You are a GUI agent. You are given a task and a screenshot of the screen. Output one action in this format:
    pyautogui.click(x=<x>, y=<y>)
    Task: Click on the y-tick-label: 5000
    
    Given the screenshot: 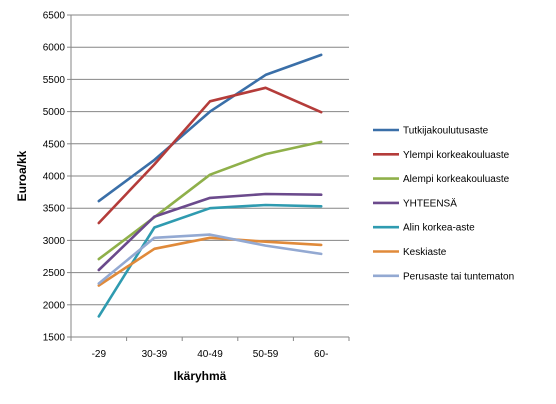 What is the action you would take?
    pyautogui.click(x=54, y=112)
    